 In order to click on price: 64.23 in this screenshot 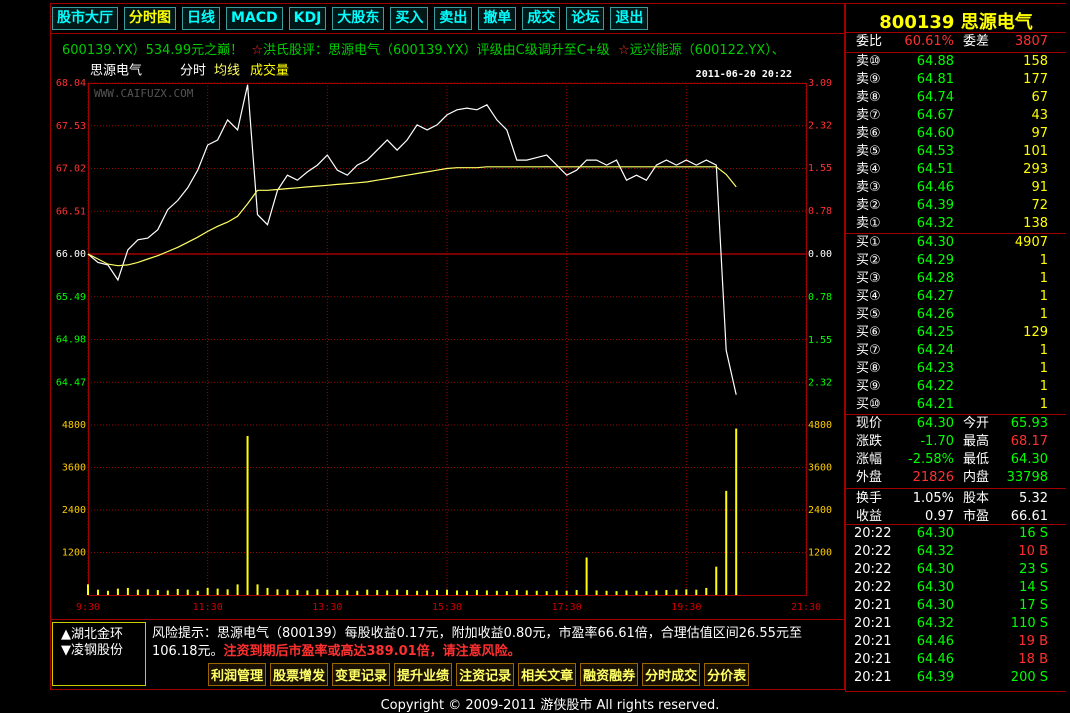, I will do `click(935, 368)`.